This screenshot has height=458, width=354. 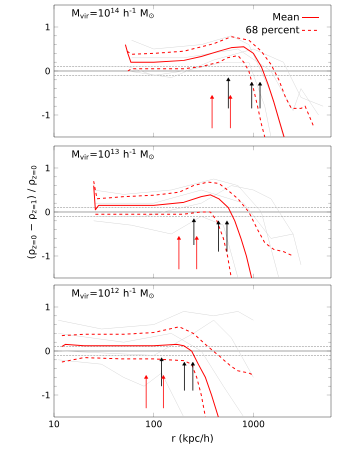 I want to click on x-tick-label: 10, so click(x=54, y=424).